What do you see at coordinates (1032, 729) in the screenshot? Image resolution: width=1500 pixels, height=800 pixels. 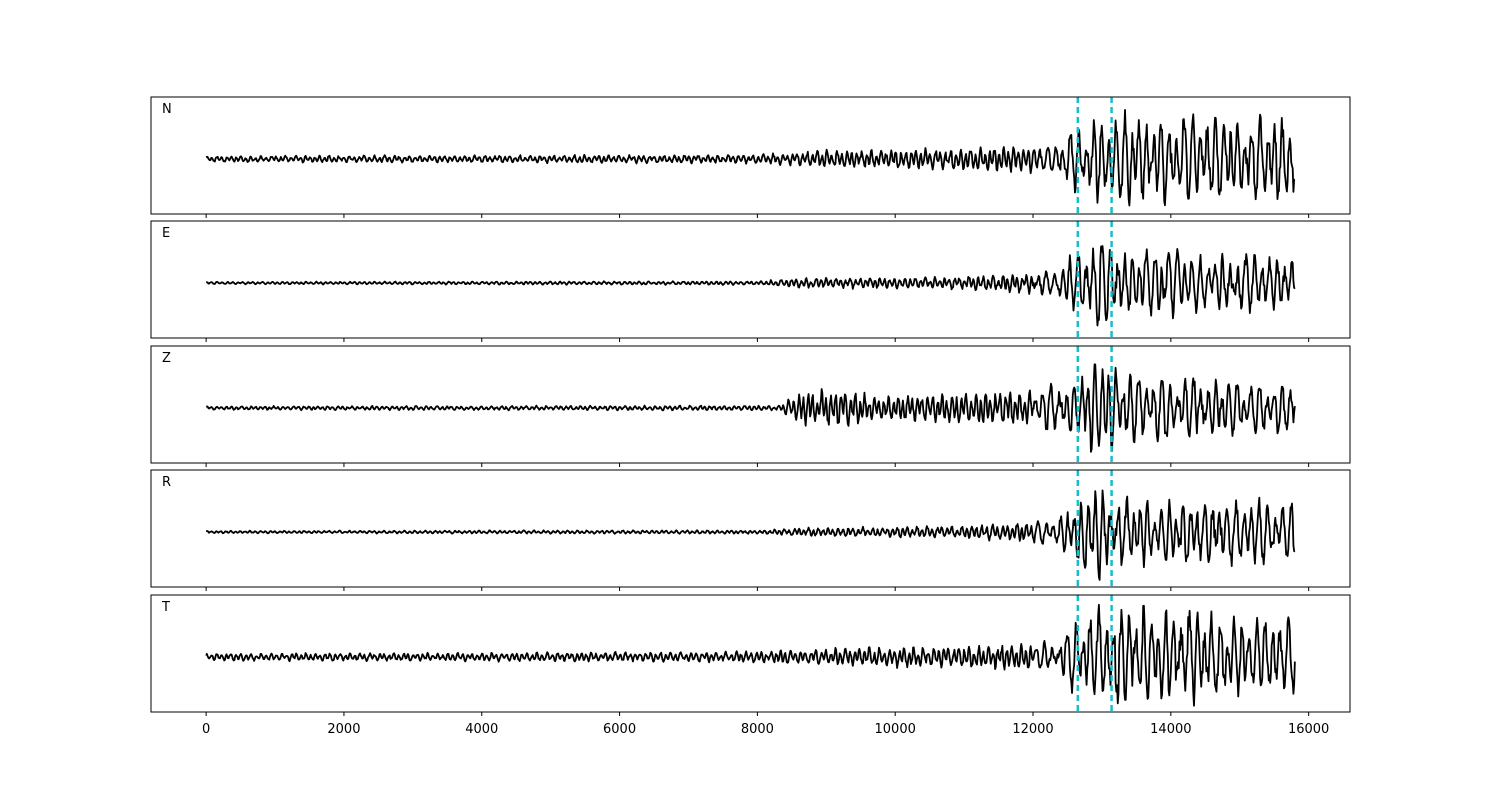 I see `x-tick-label: 12000` at bounding box center [1032, 729].